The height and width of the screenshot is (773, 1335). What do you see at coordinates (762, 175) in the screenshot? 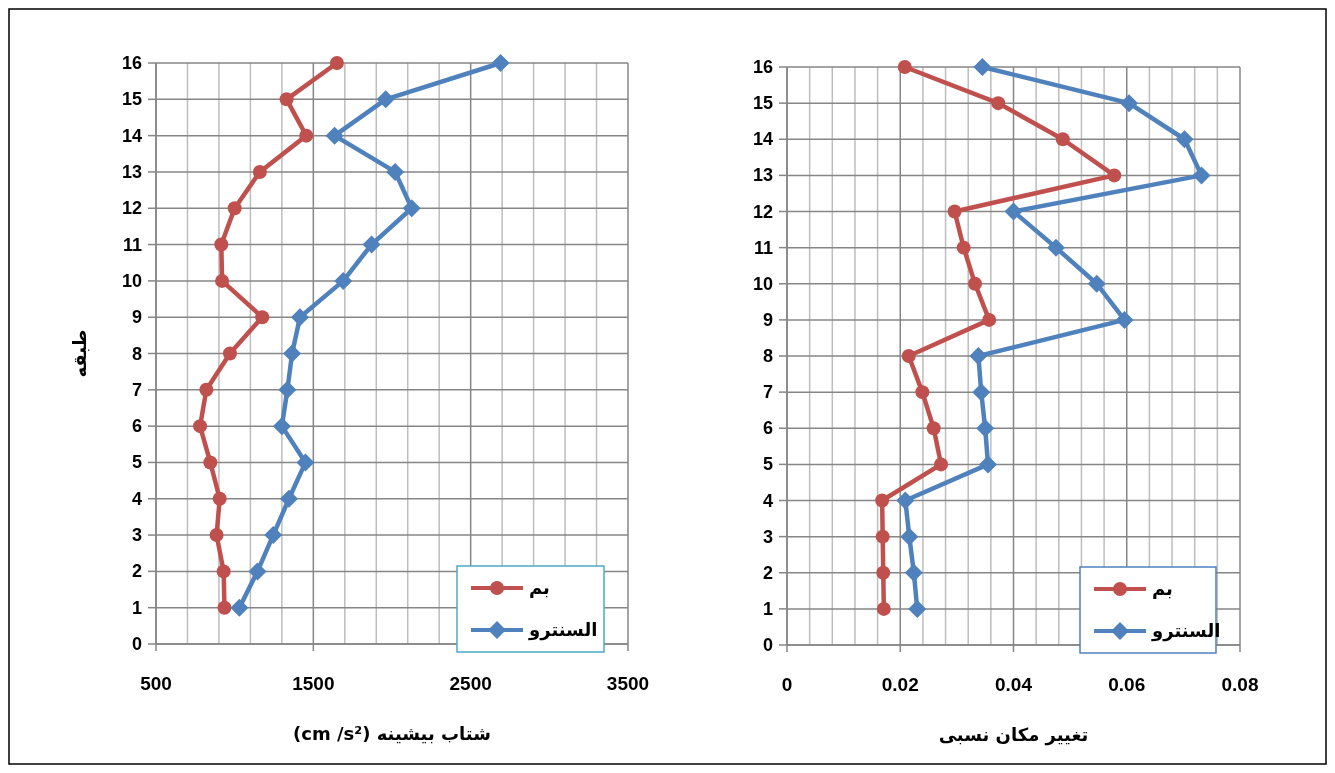
I see `y-tick-label: 13` at bounding box center [762, 175].